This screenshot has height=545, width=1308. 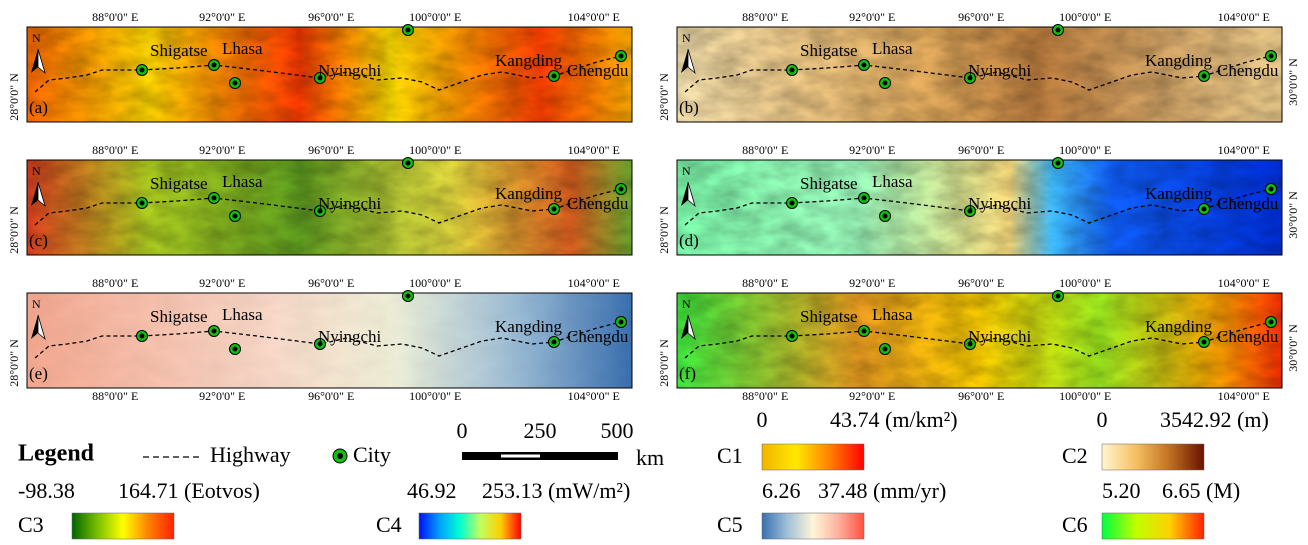 I want to click on colorbar-min: 6.26, so click(x=781, y=490).